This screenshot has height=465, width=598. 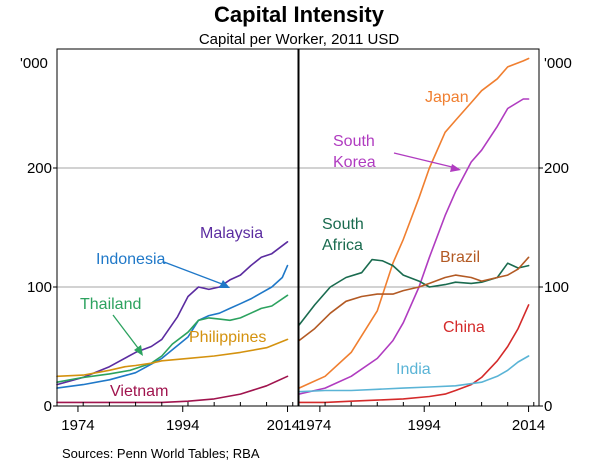 I want to click on series-line-philippines, so click(x=172, y=358).